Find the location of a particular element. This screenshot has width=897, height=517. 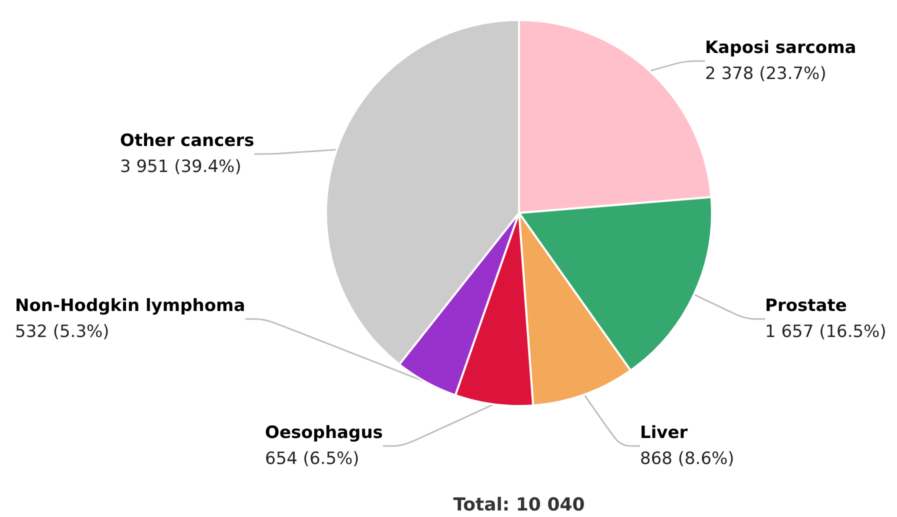

data-label: 3 951 (39.4%) is located at coordinates (181, 167).